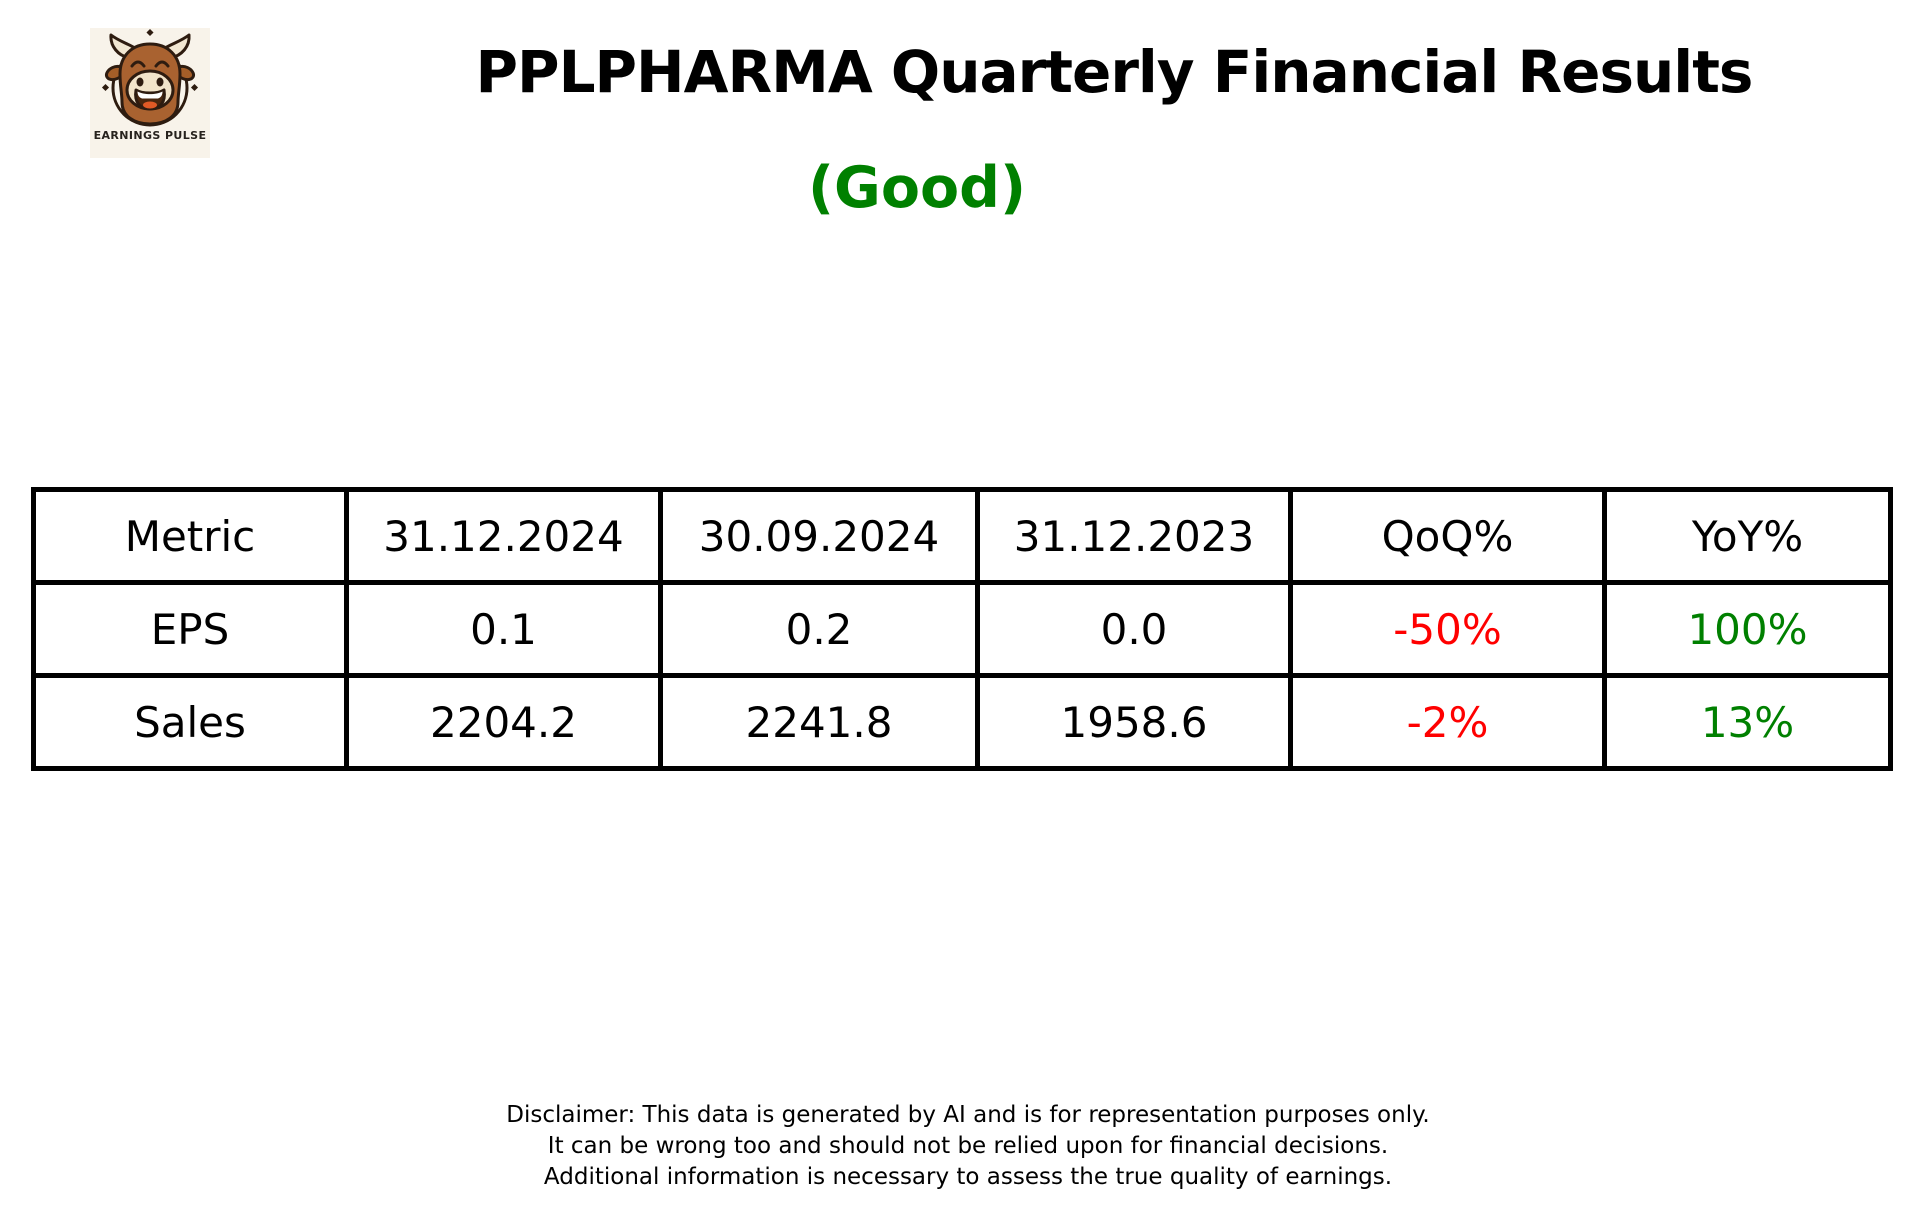  Describe the element at coordinates (819, 536) in the screenshot. I see `column-header-q-prev: 30.09.2024` at that location.